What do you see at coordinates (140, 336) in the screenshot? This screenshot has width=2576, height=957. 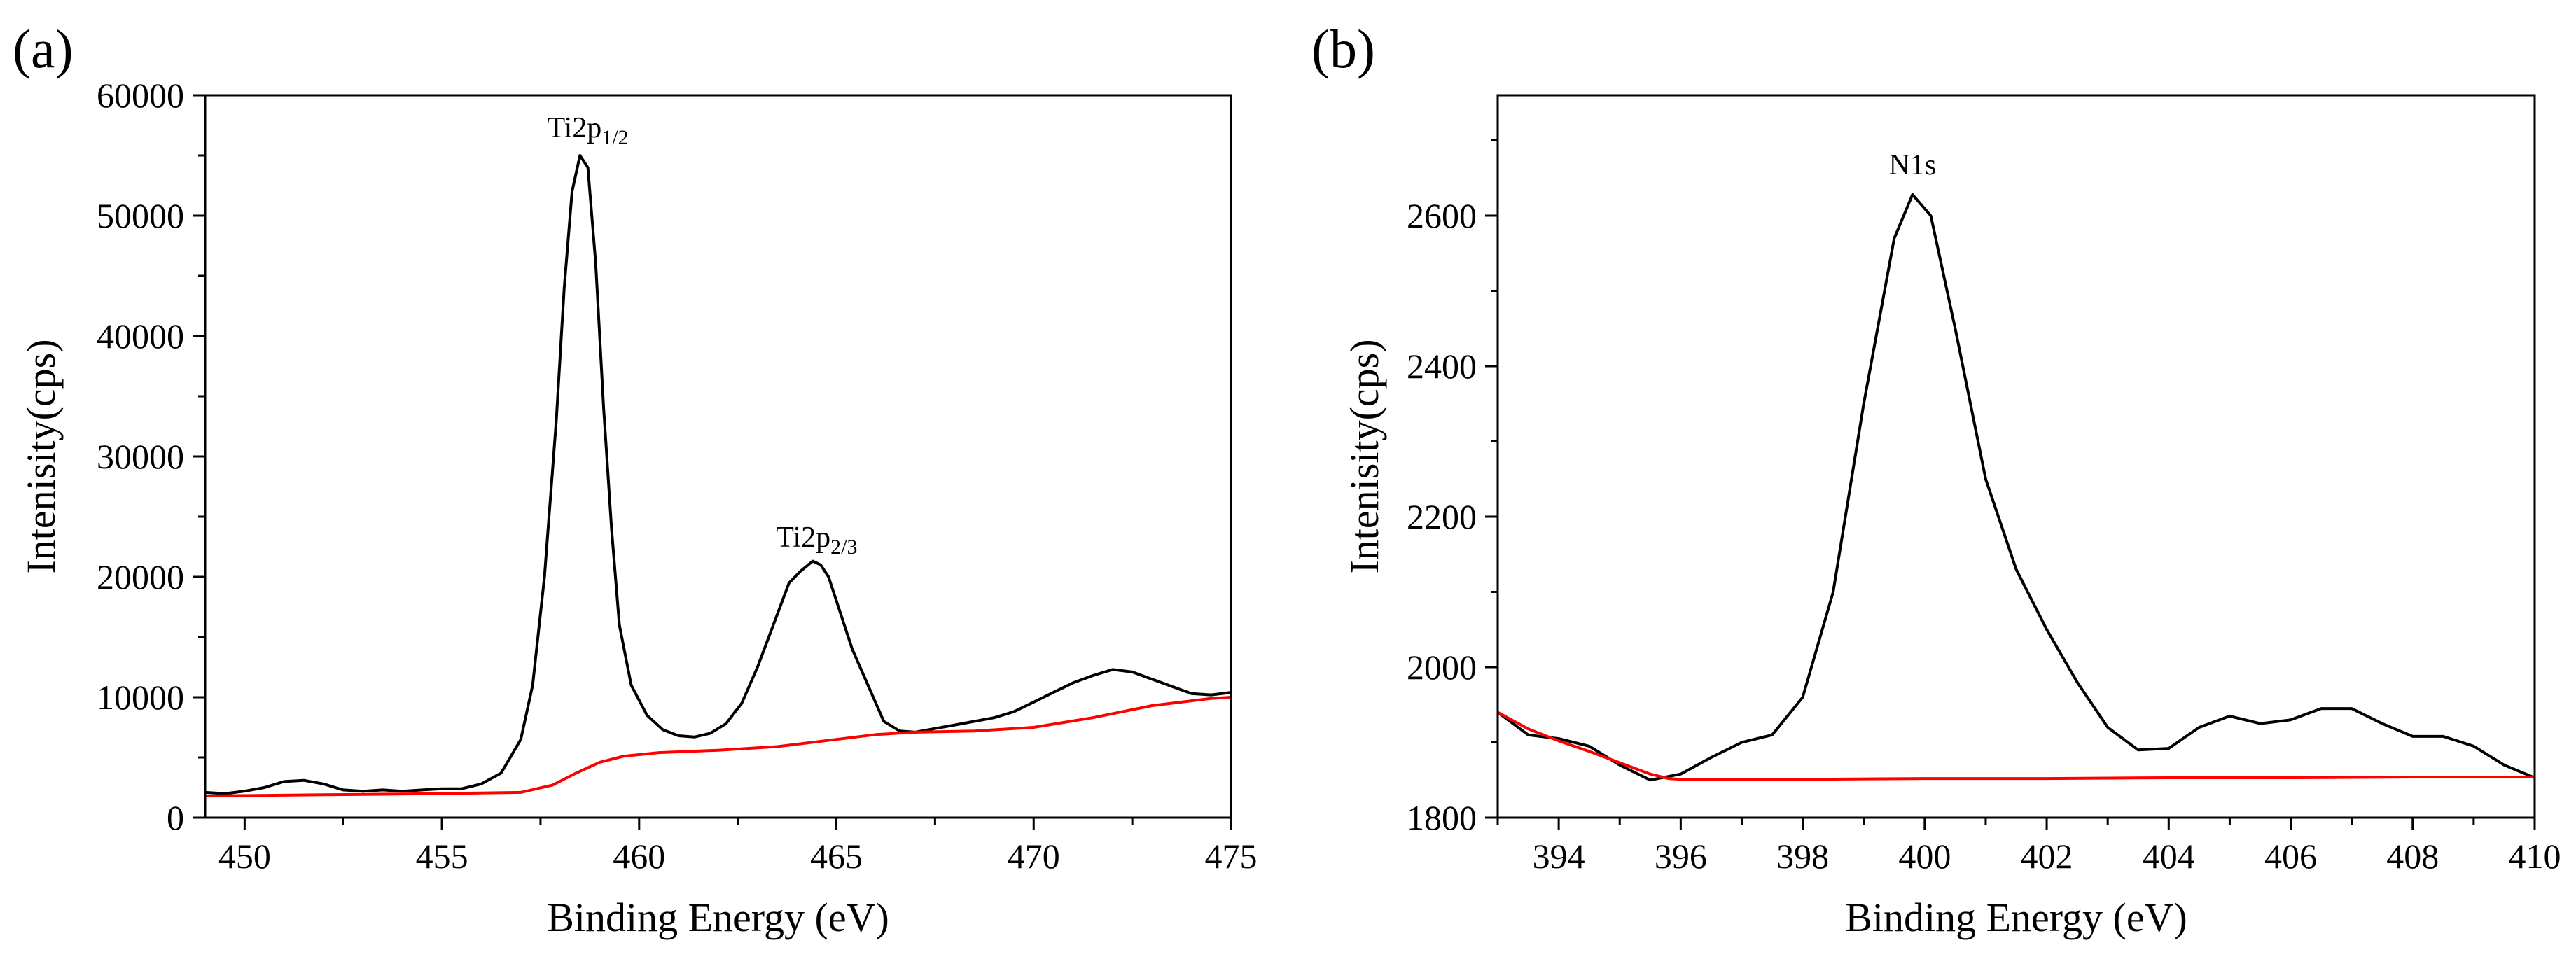 I see `y-tick-label: 40000` at bounding box center [140, 336].